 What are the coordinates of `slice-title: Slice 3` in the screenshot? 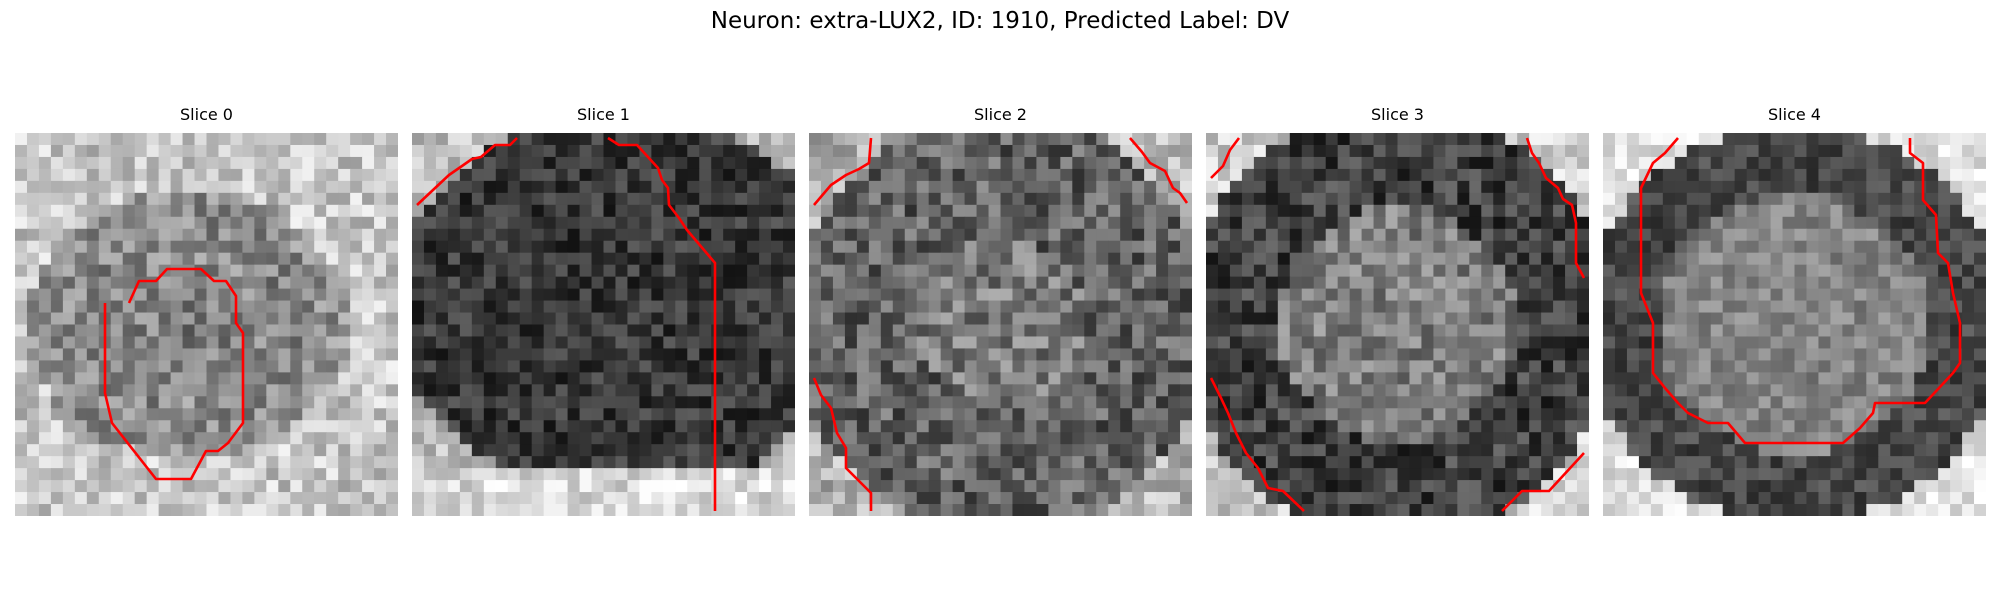 It's located at (1397, 114).